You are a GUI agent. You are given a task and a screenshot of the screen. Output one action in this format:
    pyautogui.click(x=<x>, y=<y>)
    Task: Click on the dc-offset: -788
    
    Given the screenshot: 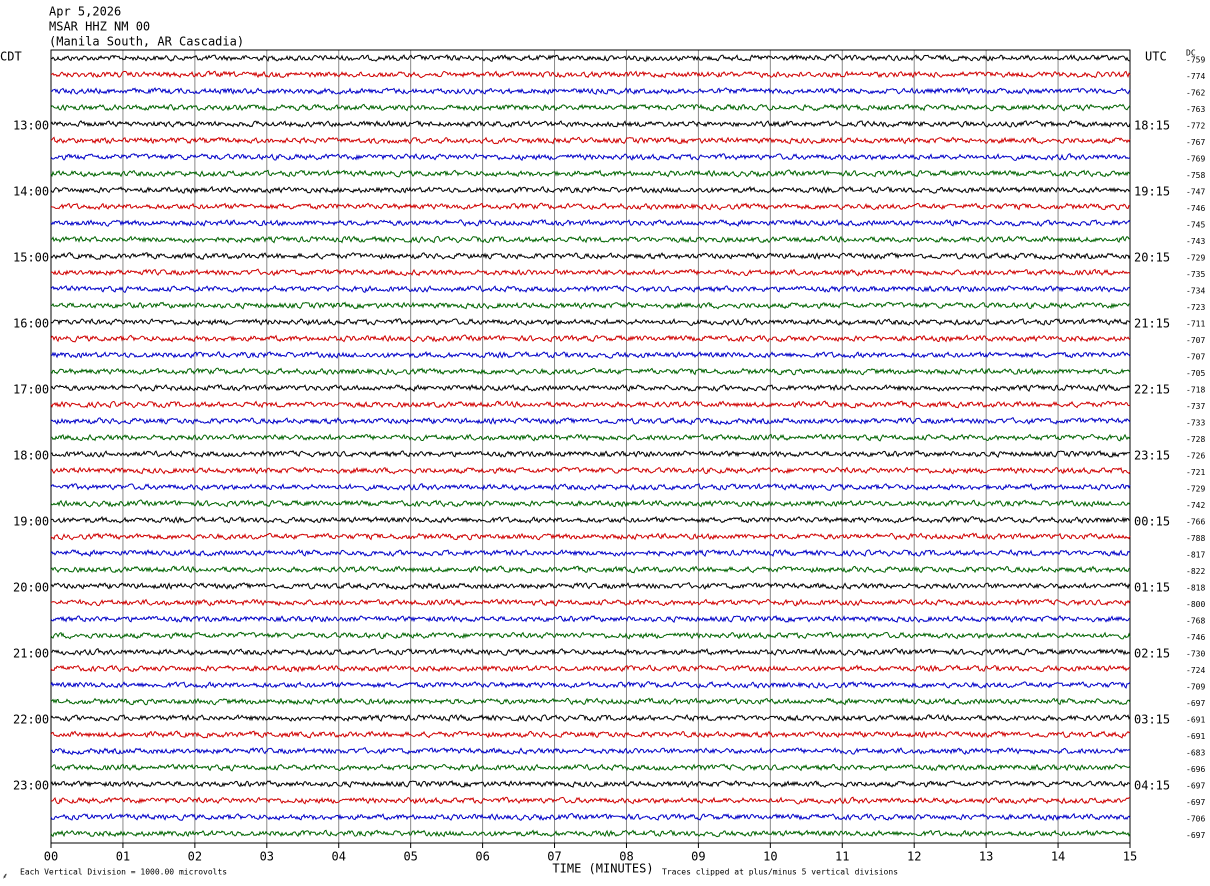 What is the action you would take?
    pyautogui.click(x=1195, y=538)
    